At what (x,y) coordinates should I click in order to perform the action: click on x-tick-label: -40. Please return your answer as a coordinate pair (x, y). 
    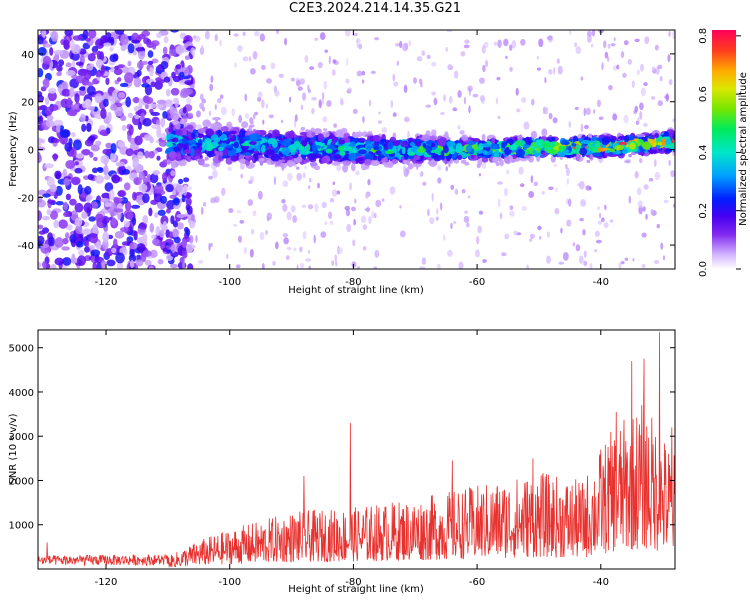
    Looking at the image, I should click on (601, 582).